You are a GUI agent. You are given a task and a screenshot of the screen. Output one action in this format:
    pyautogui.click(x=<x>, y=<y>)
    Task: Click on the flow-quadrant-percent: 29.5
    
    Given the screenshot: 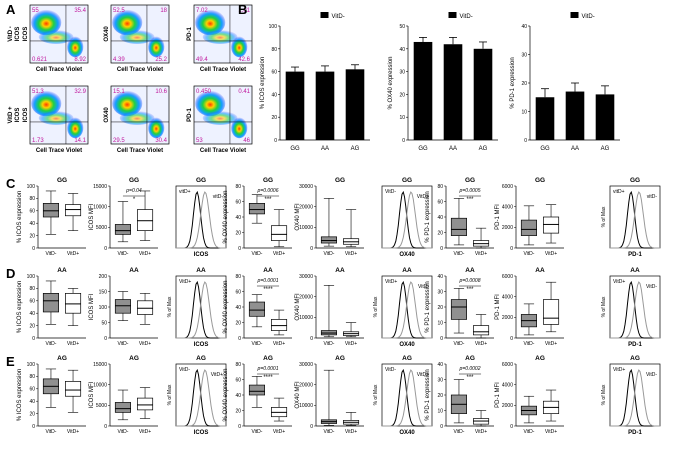 What is the action you would take?
    pyautogui.click(x=119, y=141)
    